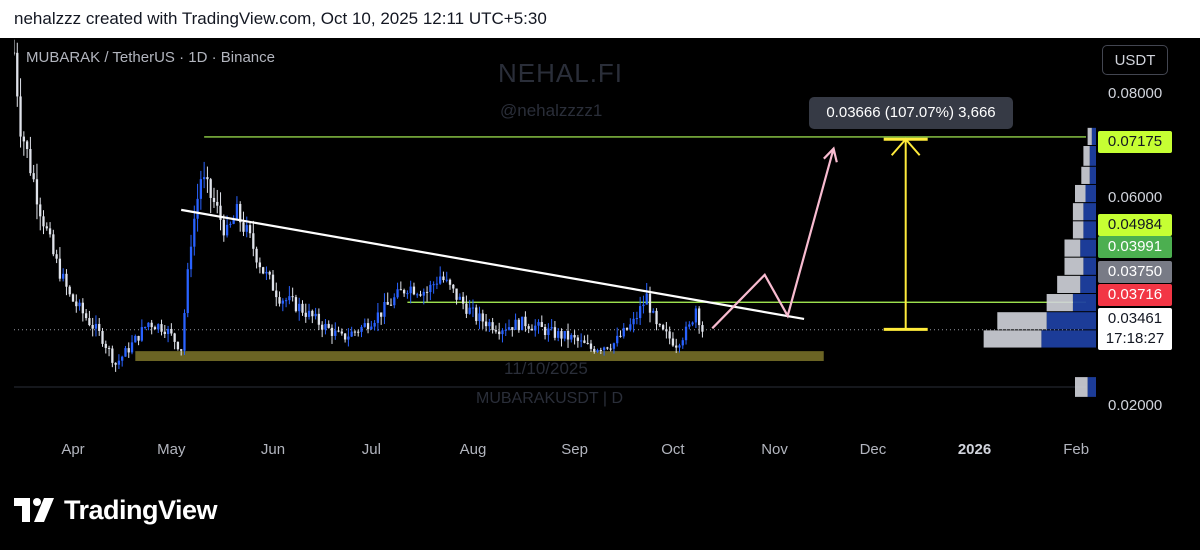 This screenshot has height=550, width=1200. Describe the element at coordinates (574, 449) in the screenshot. I see `time-tick-label: Sep` at that location.